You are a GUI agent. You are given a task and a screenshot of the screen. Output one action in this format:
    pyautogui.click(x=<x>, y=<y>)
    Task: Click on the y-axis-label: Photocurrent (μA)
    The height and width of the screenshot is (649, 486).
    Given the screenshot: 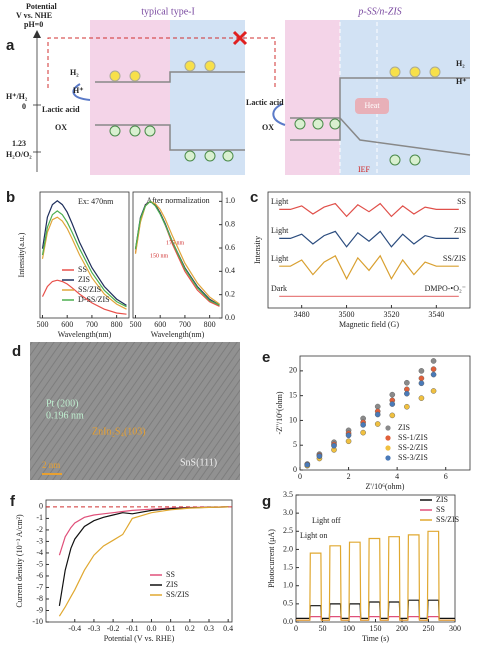 What is the action you would take?
    pyautogui.click(x=271, y=558)
    